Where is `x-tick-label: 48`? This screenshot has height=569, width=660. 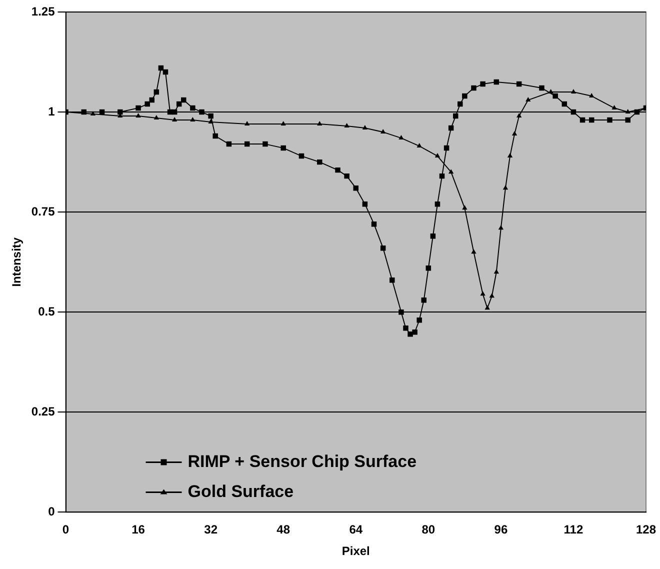 x-tick-label: 48 is located at coordinates (283, 529).